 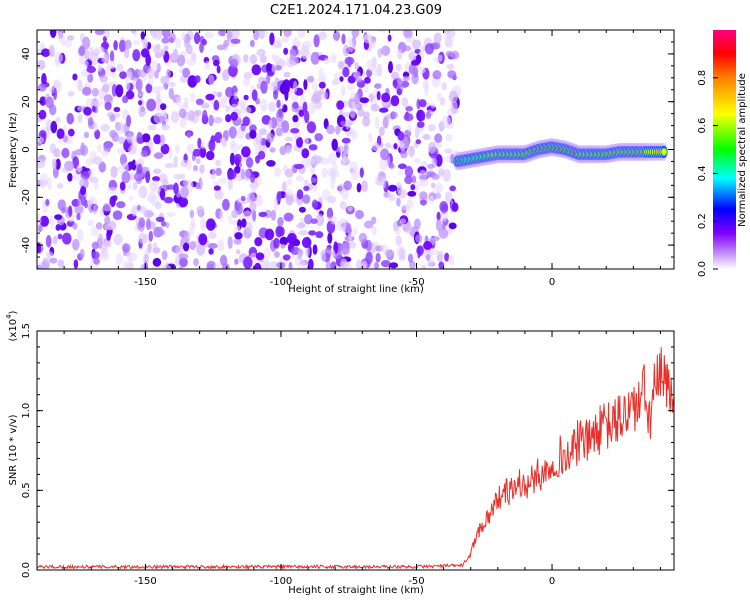 What do you see at coordinates (26, 101) in the screenshot?
I see `heatmap-y-tick-label: 20` at bounding box center [26, 101].